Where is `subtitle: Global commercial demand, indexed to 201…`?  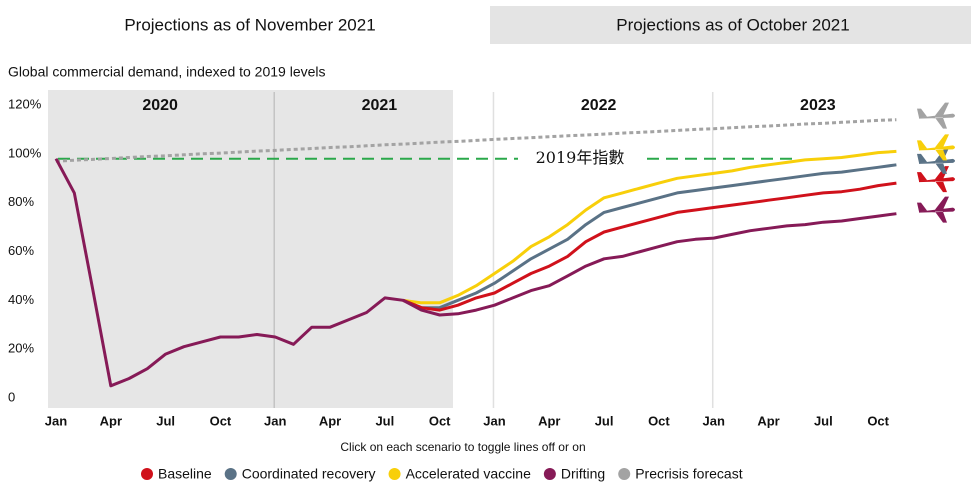
subtitle: Global commercial demand, indexed to 201… is located at coordinates (167, 72).